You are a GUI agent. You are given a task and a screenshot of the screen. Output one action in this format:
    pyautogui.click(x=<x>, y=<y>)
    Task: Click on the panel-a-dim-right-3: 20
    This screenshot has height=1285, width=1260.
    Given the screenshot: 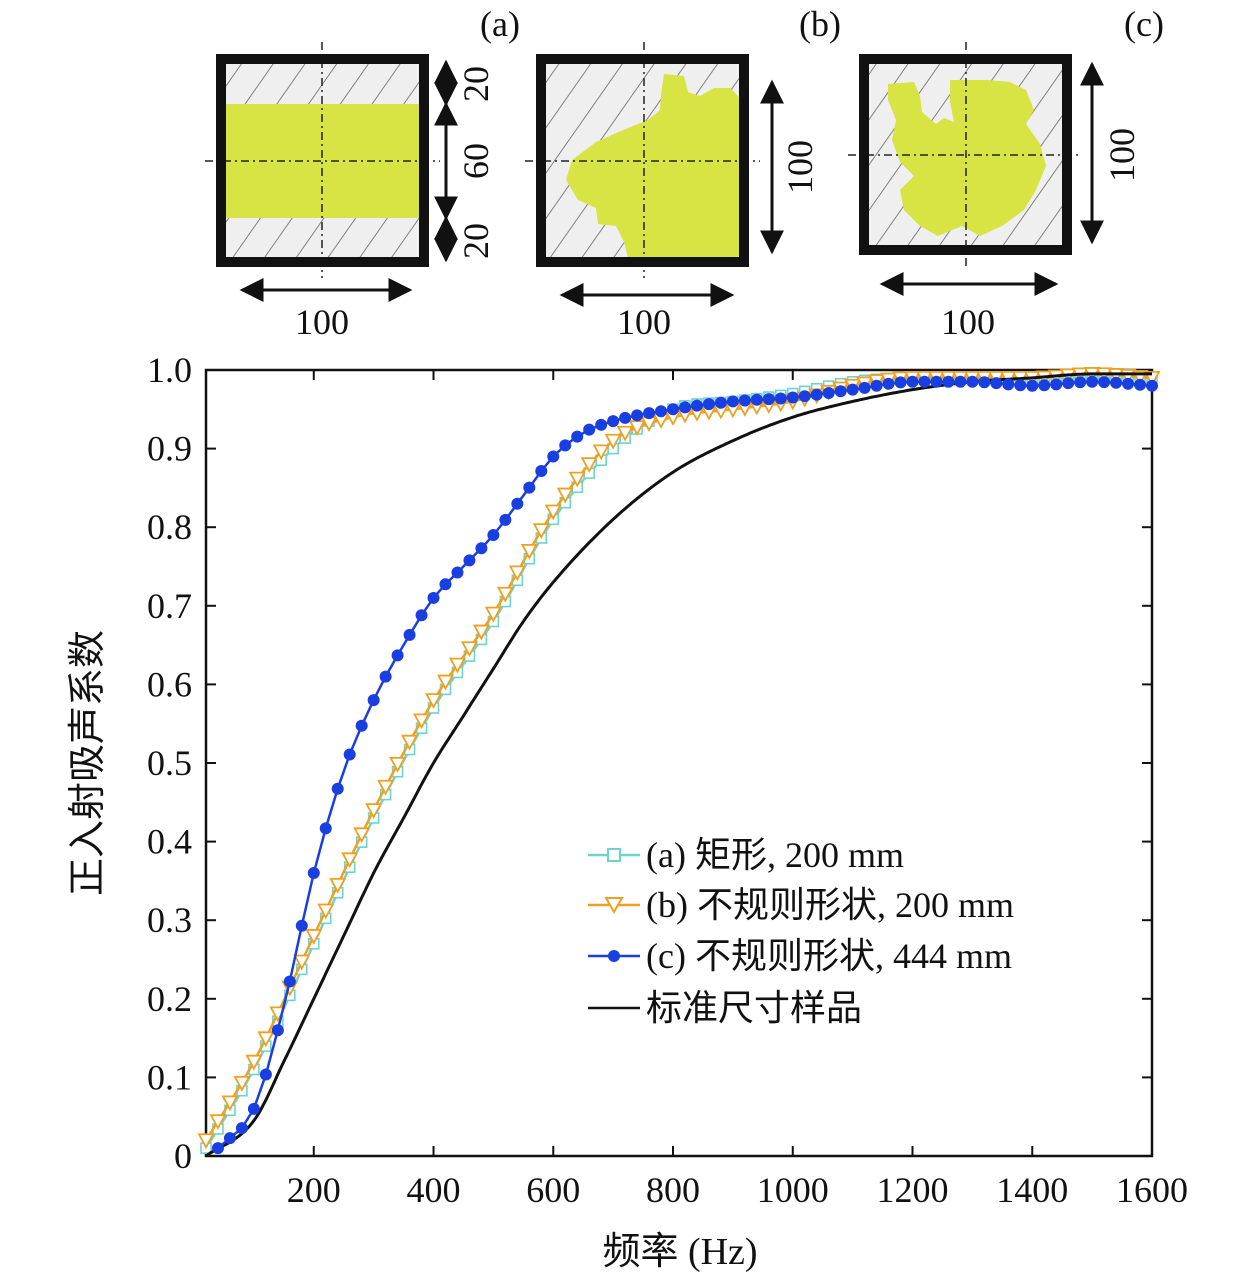 What is the action you would take?
    pyautogui.click(x=476, y=241)
    